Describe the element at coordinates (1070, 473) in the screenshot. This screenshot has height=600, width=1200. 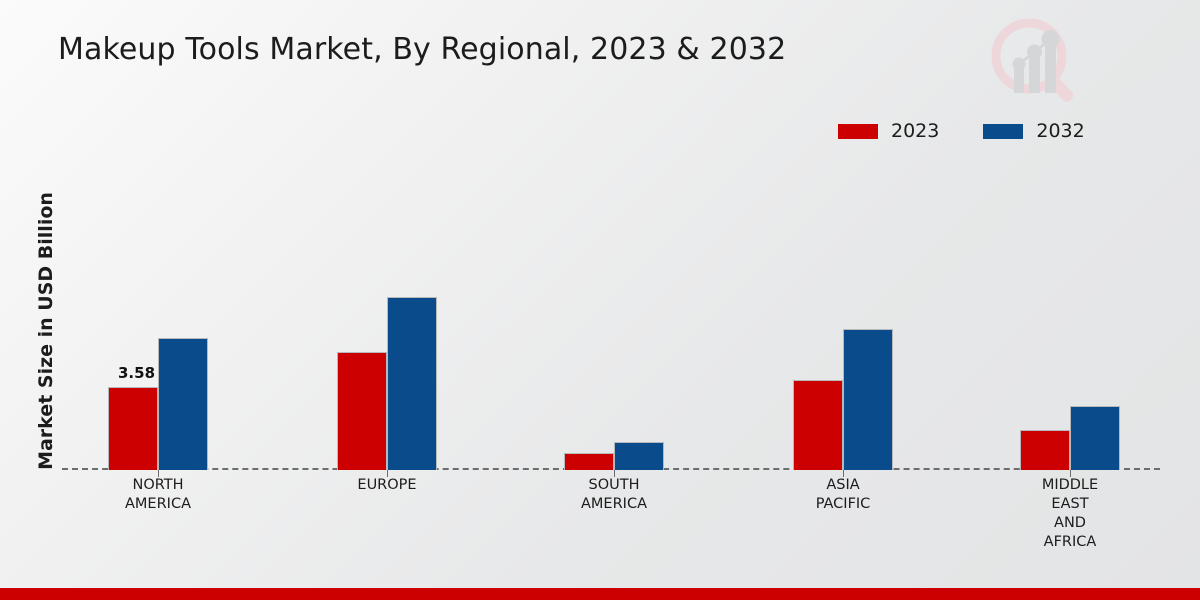
I see `x-axis-tick-middle-east-africa` at that location.